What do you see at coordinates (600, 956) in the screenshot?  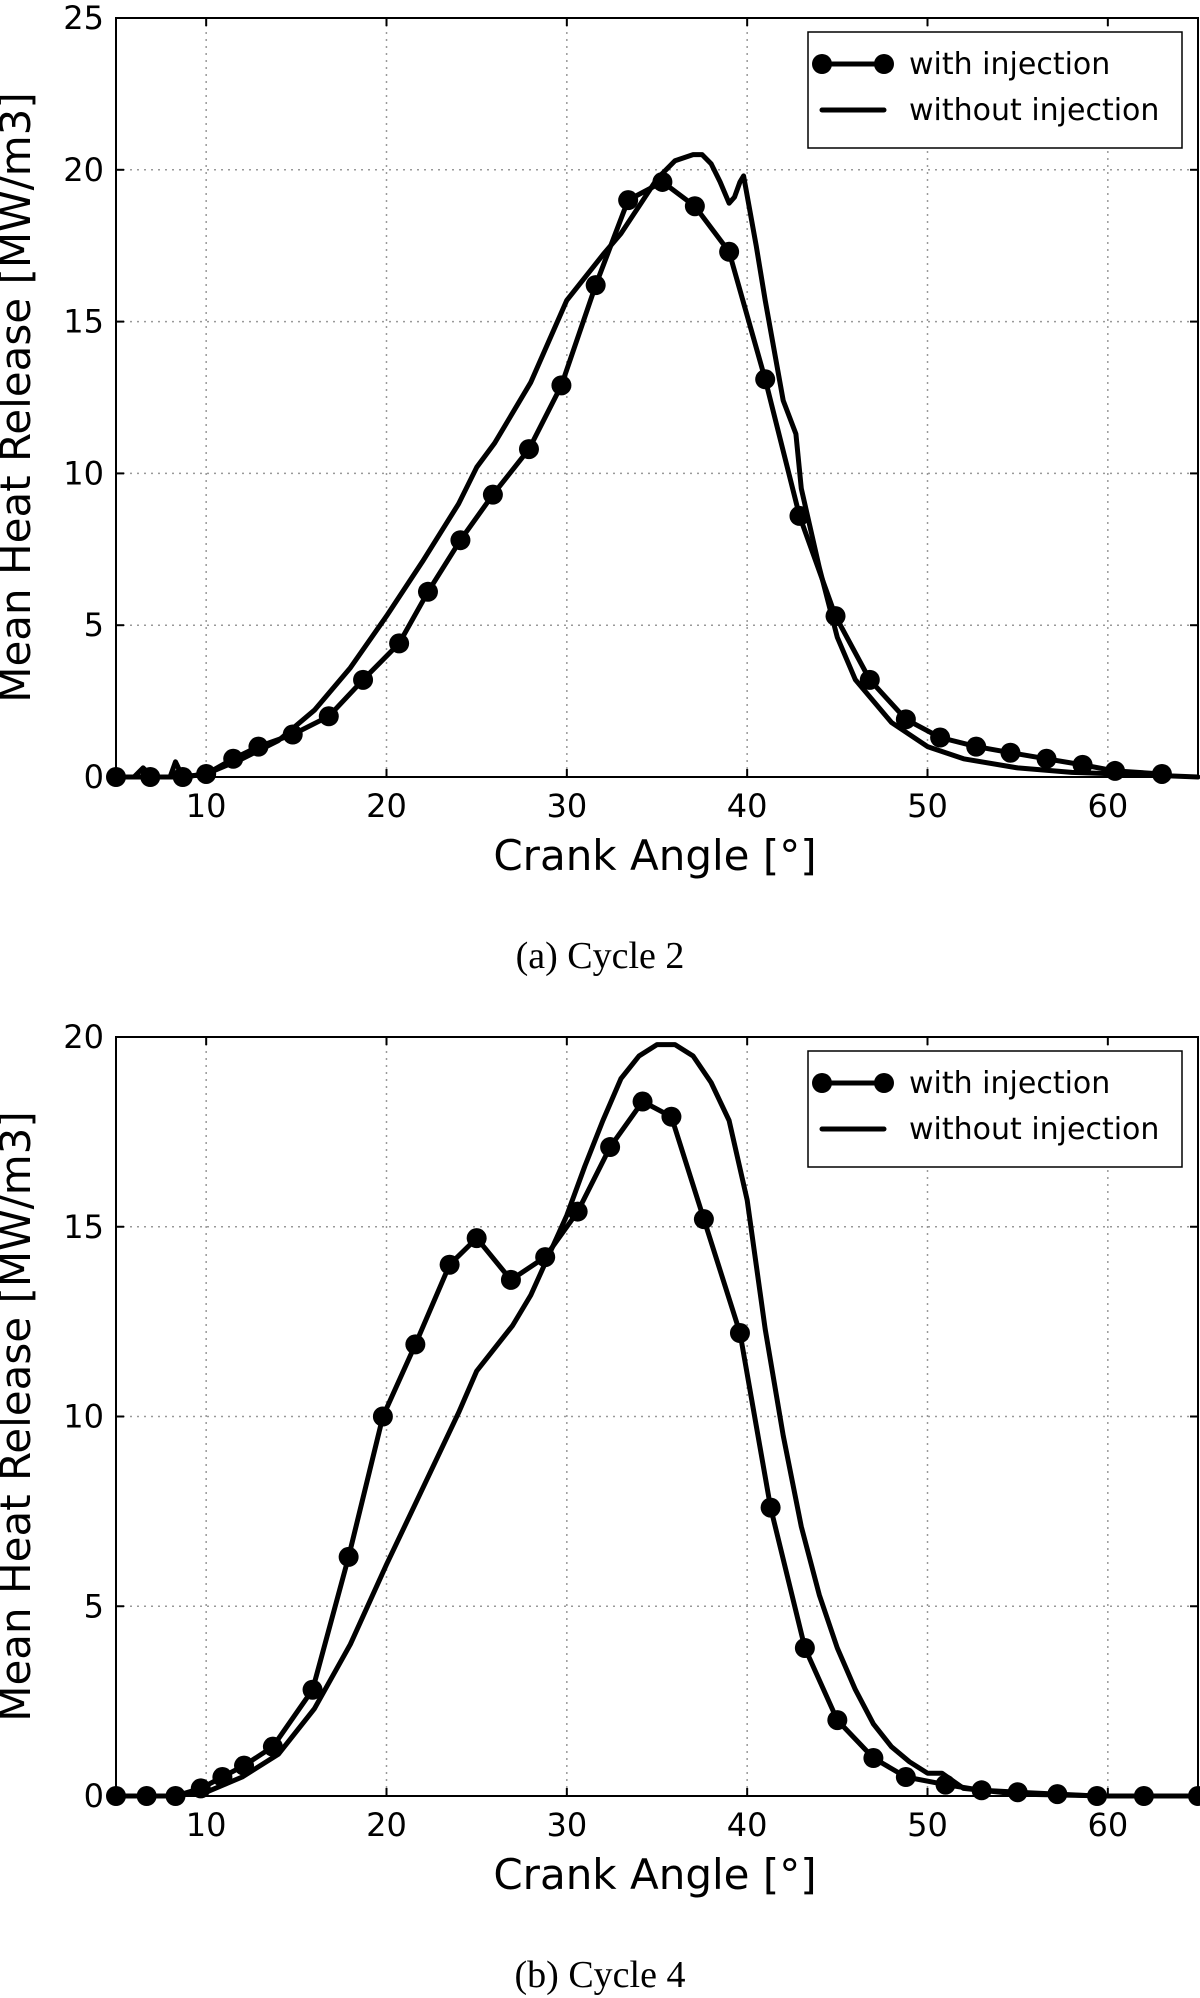 I see `figure-caption: (a) Cycle 2` at bounding box center [600, 956].